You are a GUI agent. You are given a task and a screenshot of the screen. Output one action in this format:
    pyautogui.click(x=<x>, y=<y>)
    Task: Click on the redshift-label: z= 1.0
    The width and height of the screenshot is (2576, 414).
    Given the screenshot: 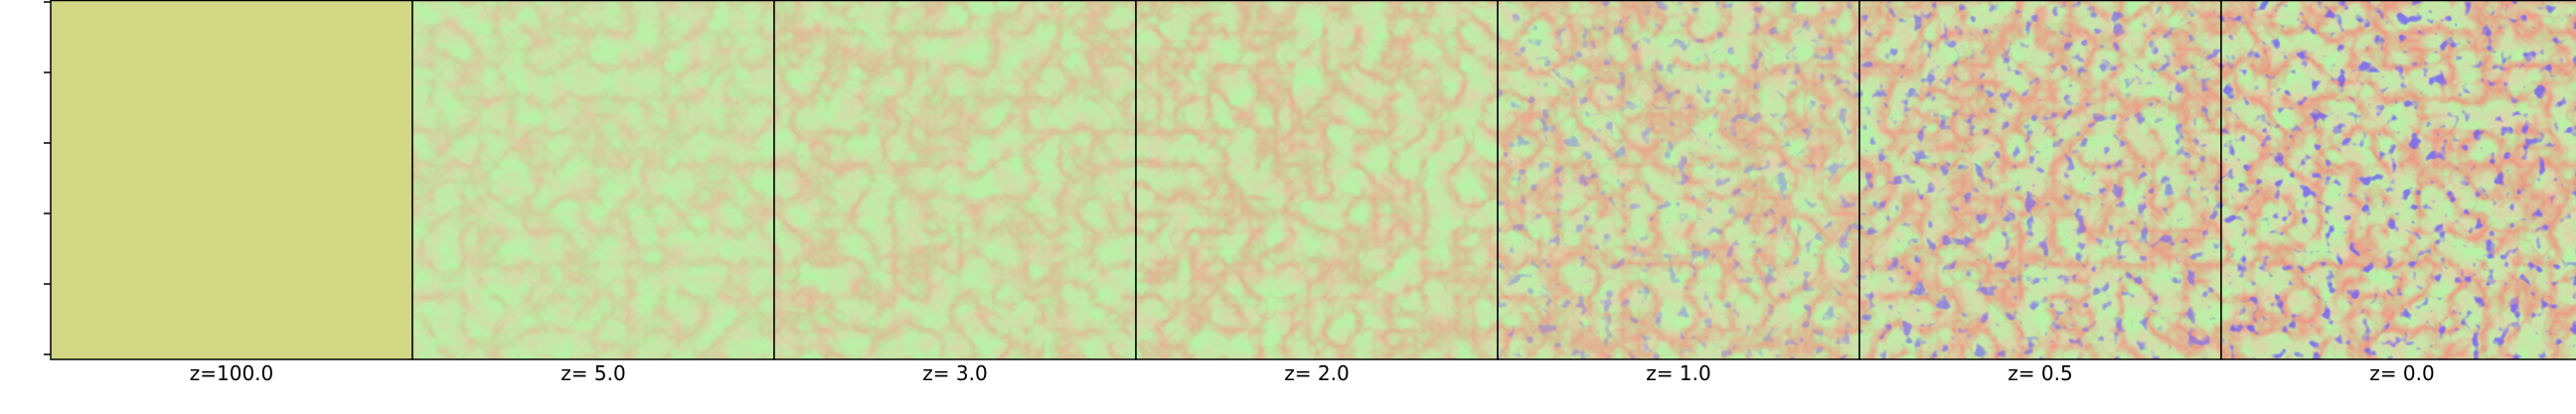 What is the action you would take?
    pyautogui.click(x=1678, y=373)
    